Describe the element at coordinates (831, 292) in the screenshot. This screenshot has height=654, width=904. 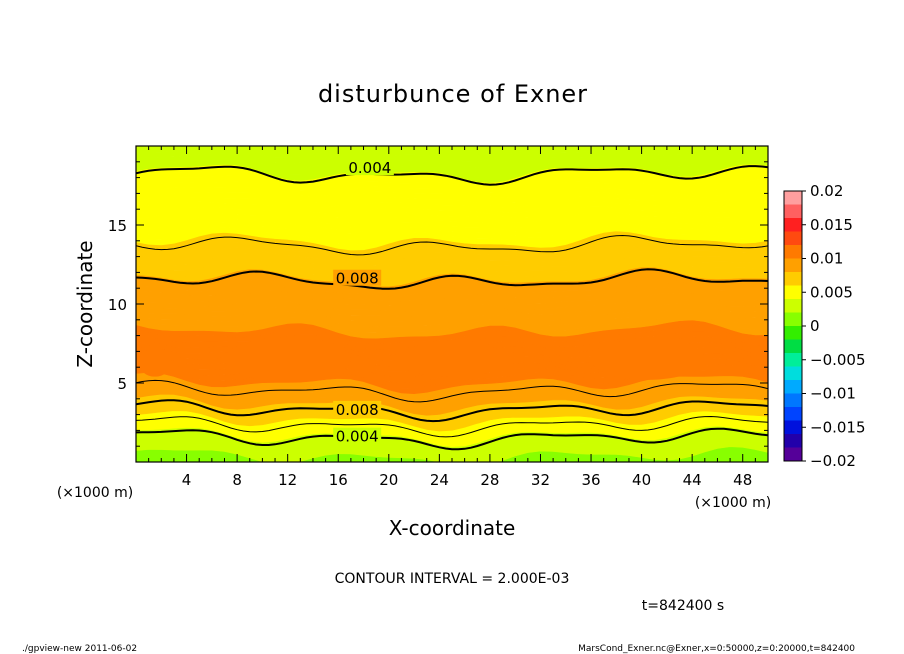
I see `colorbar-label: 0.005` at that location.